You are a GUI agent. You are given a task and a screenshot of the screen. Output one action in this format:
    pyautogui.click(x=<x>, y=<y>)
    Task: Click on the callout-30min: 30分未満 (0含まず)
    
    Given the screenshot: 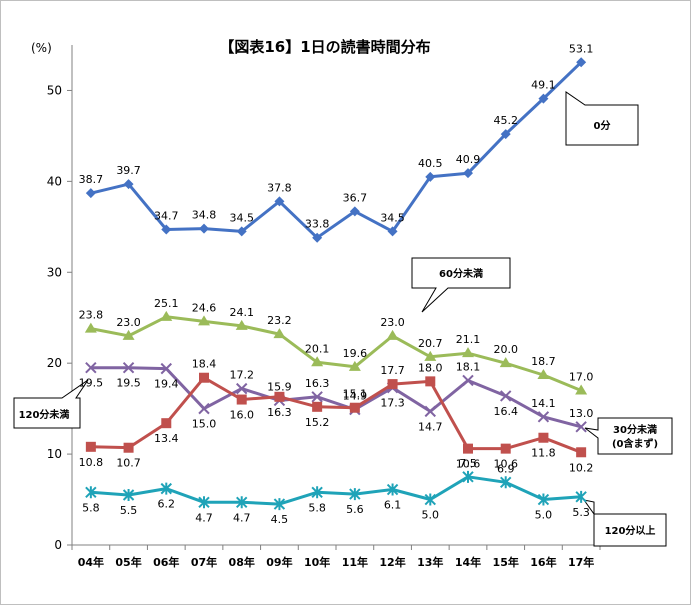 What is the action you would take?
    pyautogui.click(x=628, y=436)
    